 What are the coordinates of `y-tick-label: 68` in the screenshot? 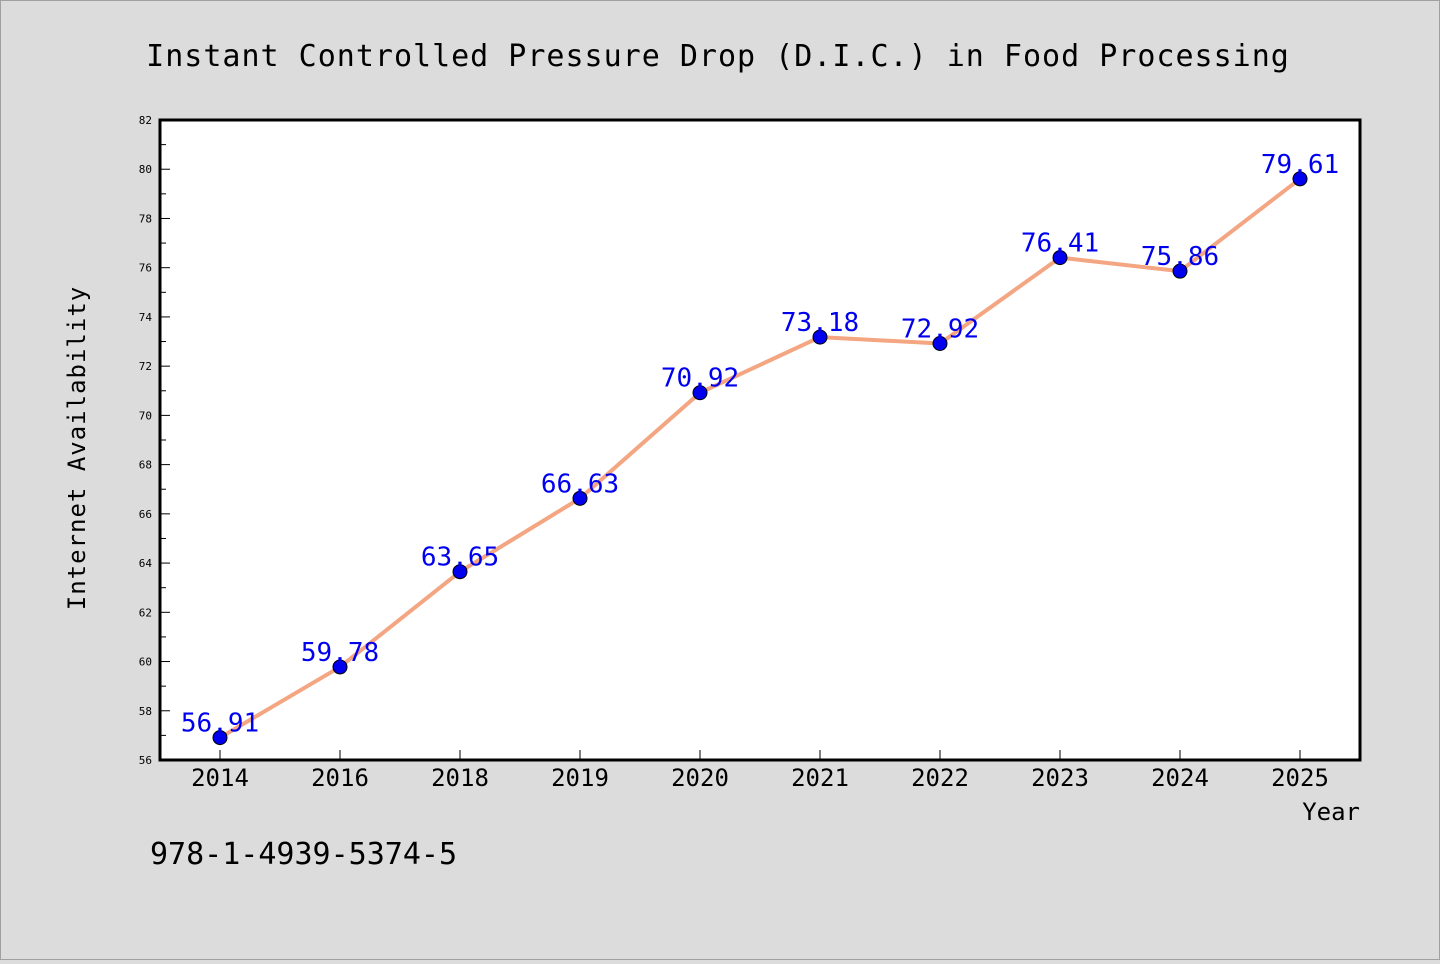 It's located at (145, 465).